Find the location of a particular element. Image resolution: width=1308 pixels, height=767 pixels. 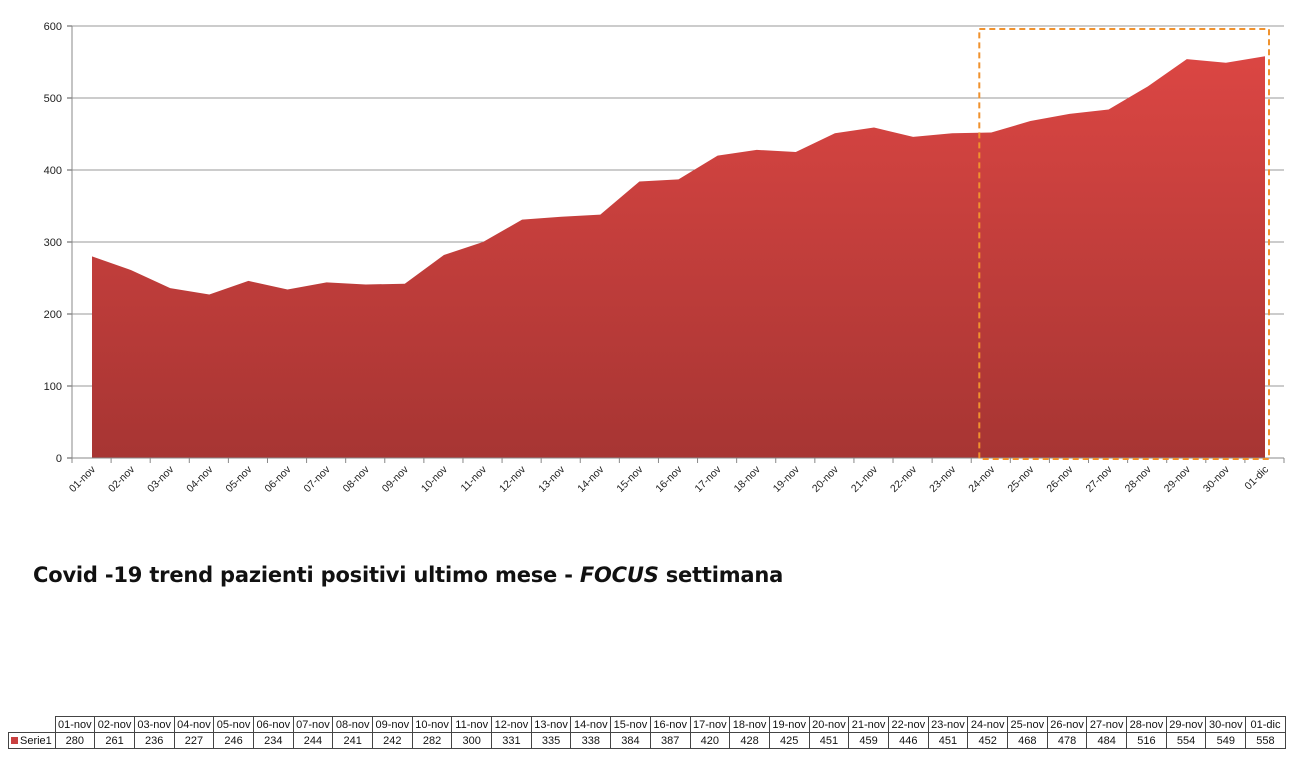

table-header-cell: 05-nov is located at coordinates (233, 724).